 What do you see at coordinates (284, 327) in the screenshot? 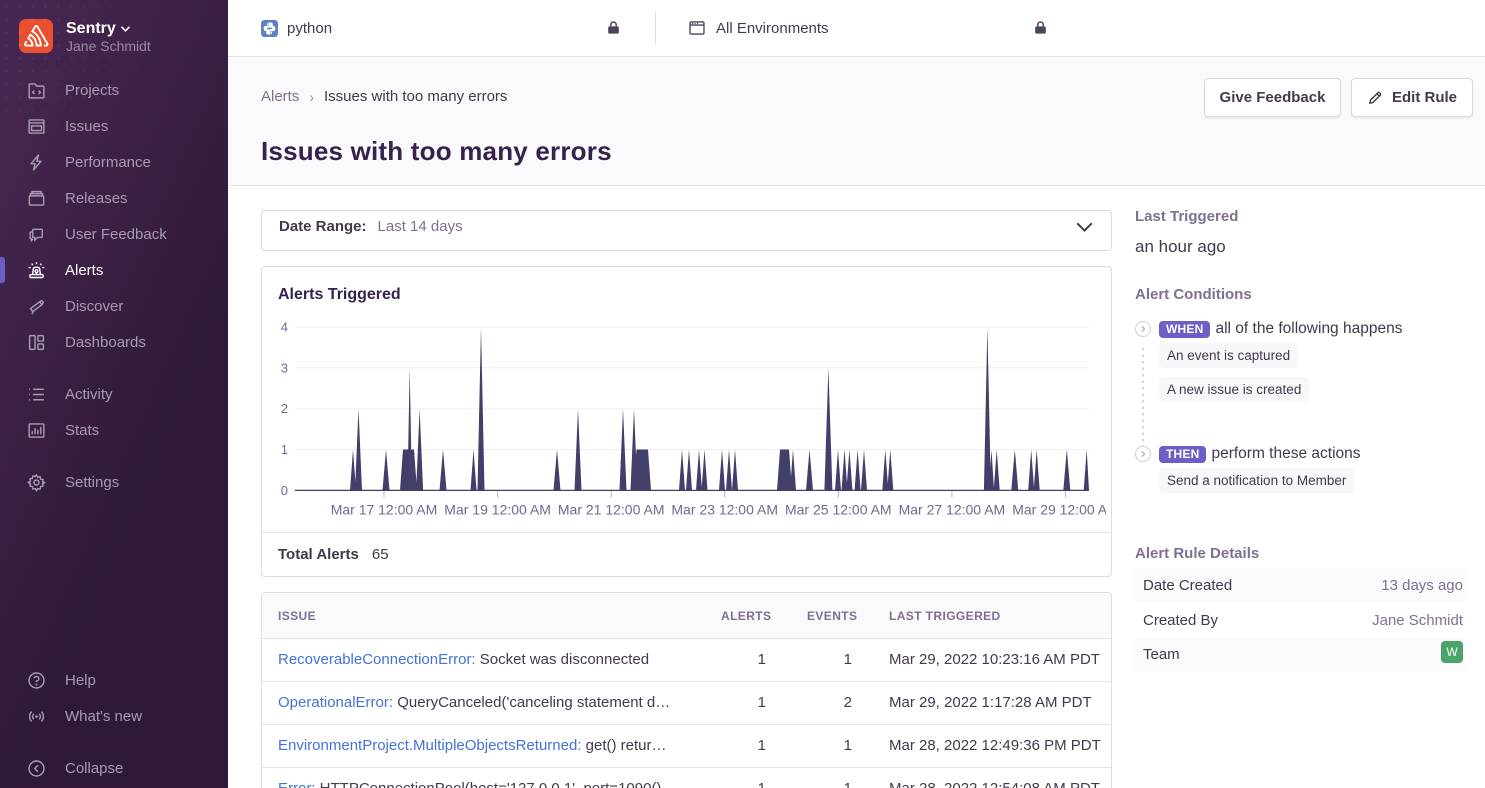
I see `svg-text: 4` at bounding box center [284, 327].